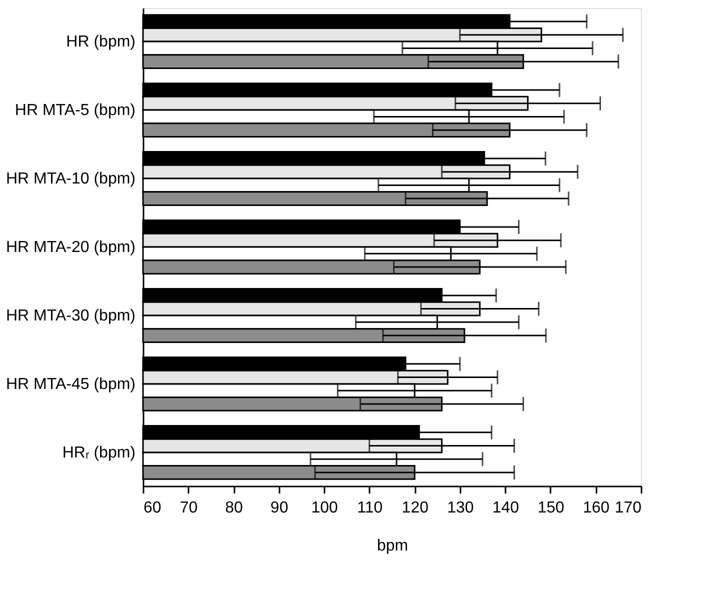 The image size is (720, 589). What do you see at coordinates (234, 508) in the screenshot?
I see `x-tick-label: 80` at bounding box center [234, 508].